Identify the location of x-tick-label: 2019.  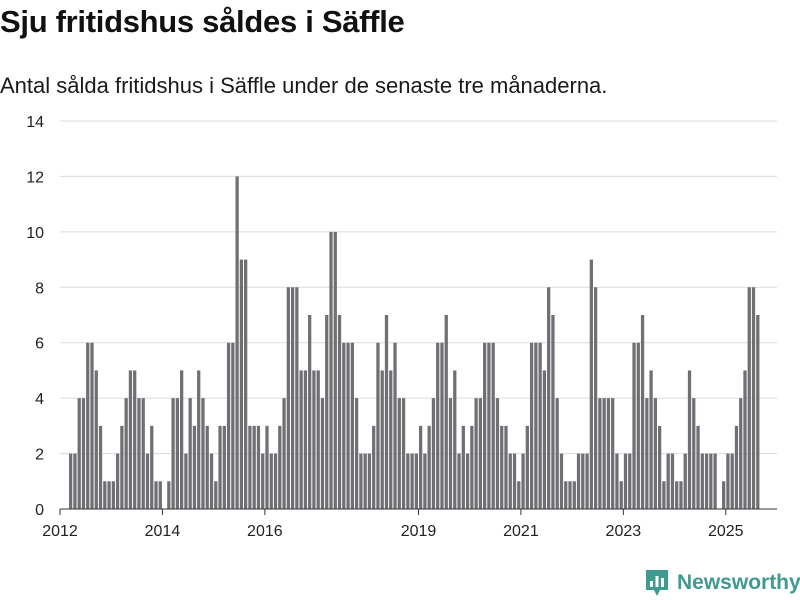
(419, 531).